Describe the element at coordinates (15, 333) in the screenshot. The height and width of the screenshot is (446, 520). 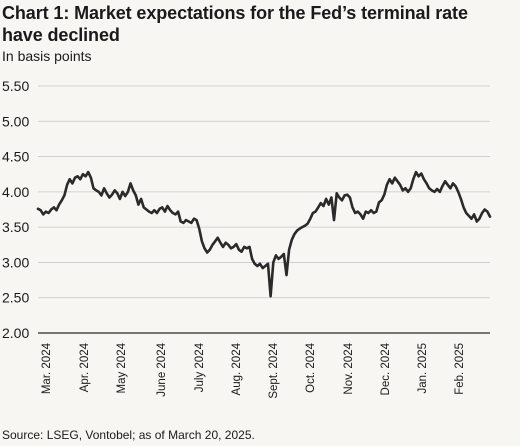
I see `y-tick-label: 2.00` at that location.